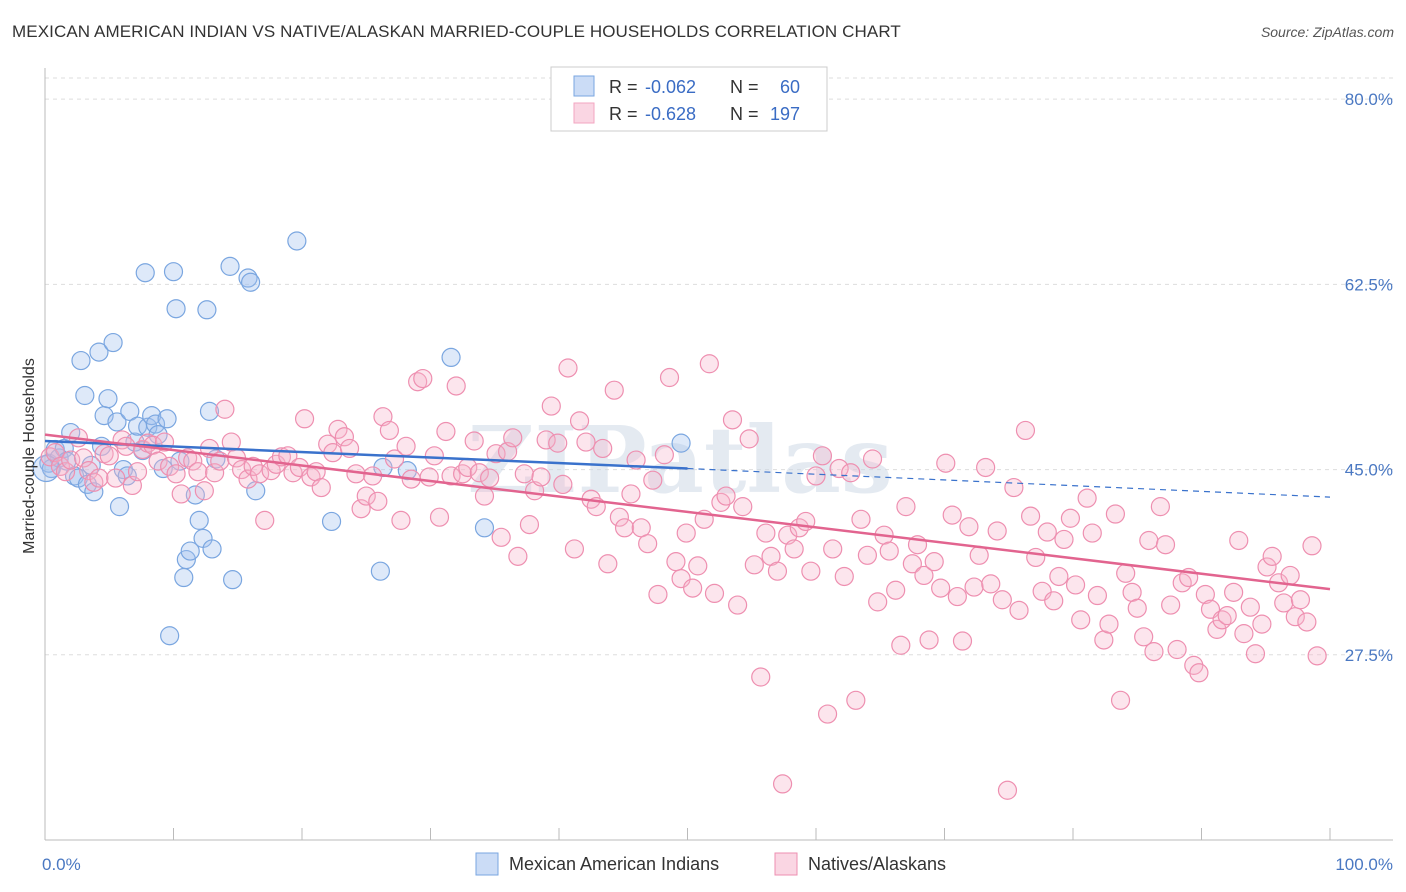 Image resolution: width=1406 pixels, height=892 pixels. I want to click on watermark: ZIPatlas, so click(679, 460).